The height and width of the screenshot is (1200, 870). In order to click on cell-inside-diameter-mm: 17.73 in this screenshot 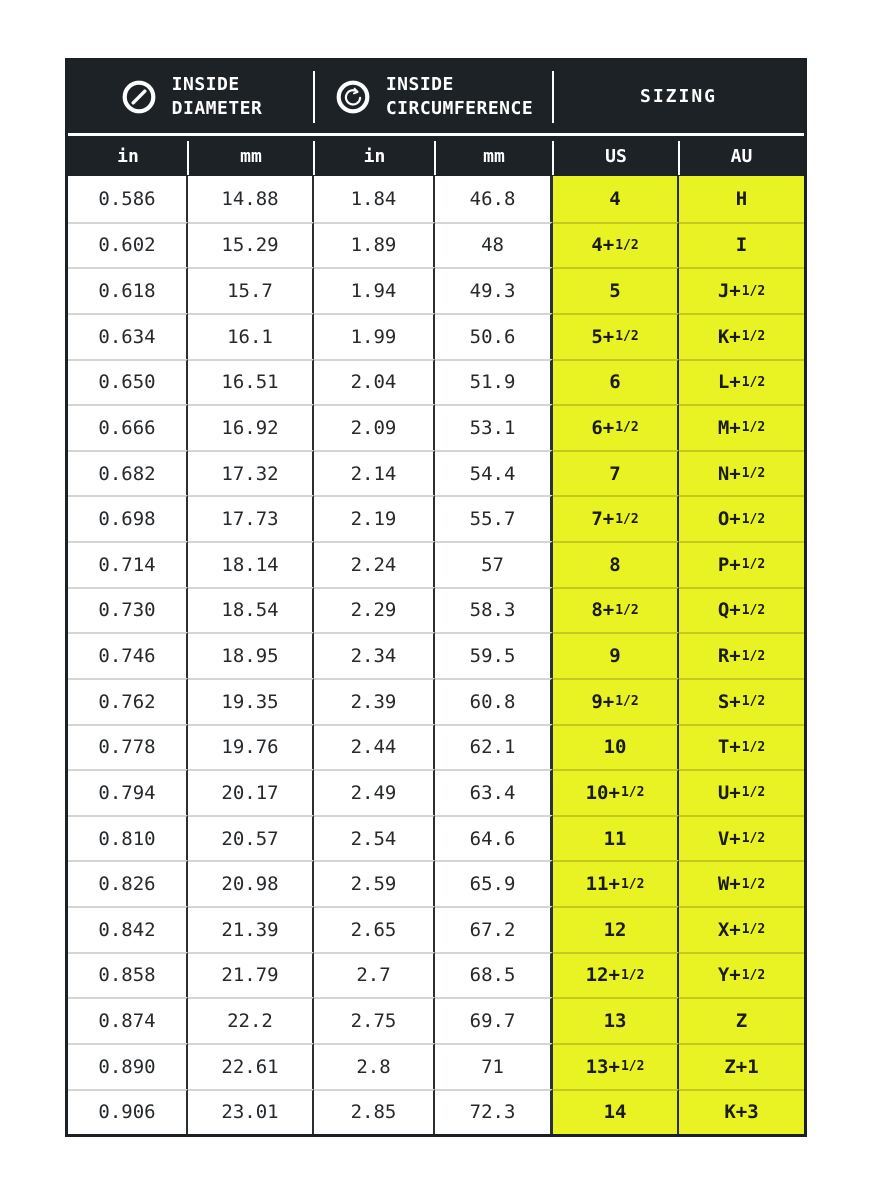, I will do `click(251, 518)`.